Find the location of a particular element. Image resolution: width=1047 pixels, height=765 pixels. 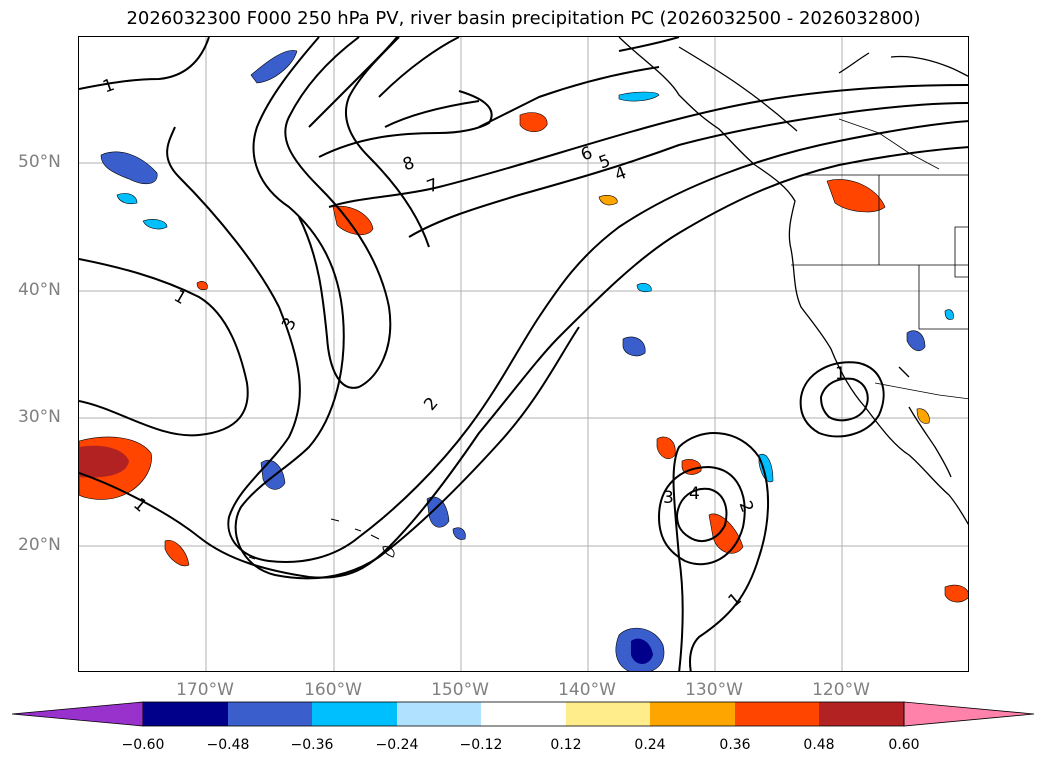

lon-label-150w: 150°W is located at coordinates (460, 690).